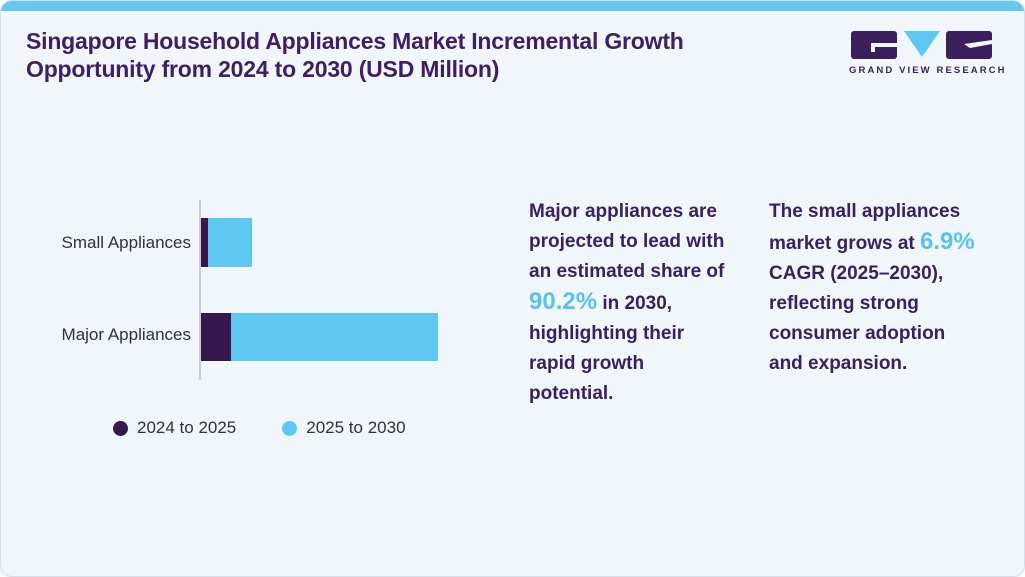  Describe the element at coordinates (921, 45) in the screenshot. I see `gvr-logo-icon` at that location.